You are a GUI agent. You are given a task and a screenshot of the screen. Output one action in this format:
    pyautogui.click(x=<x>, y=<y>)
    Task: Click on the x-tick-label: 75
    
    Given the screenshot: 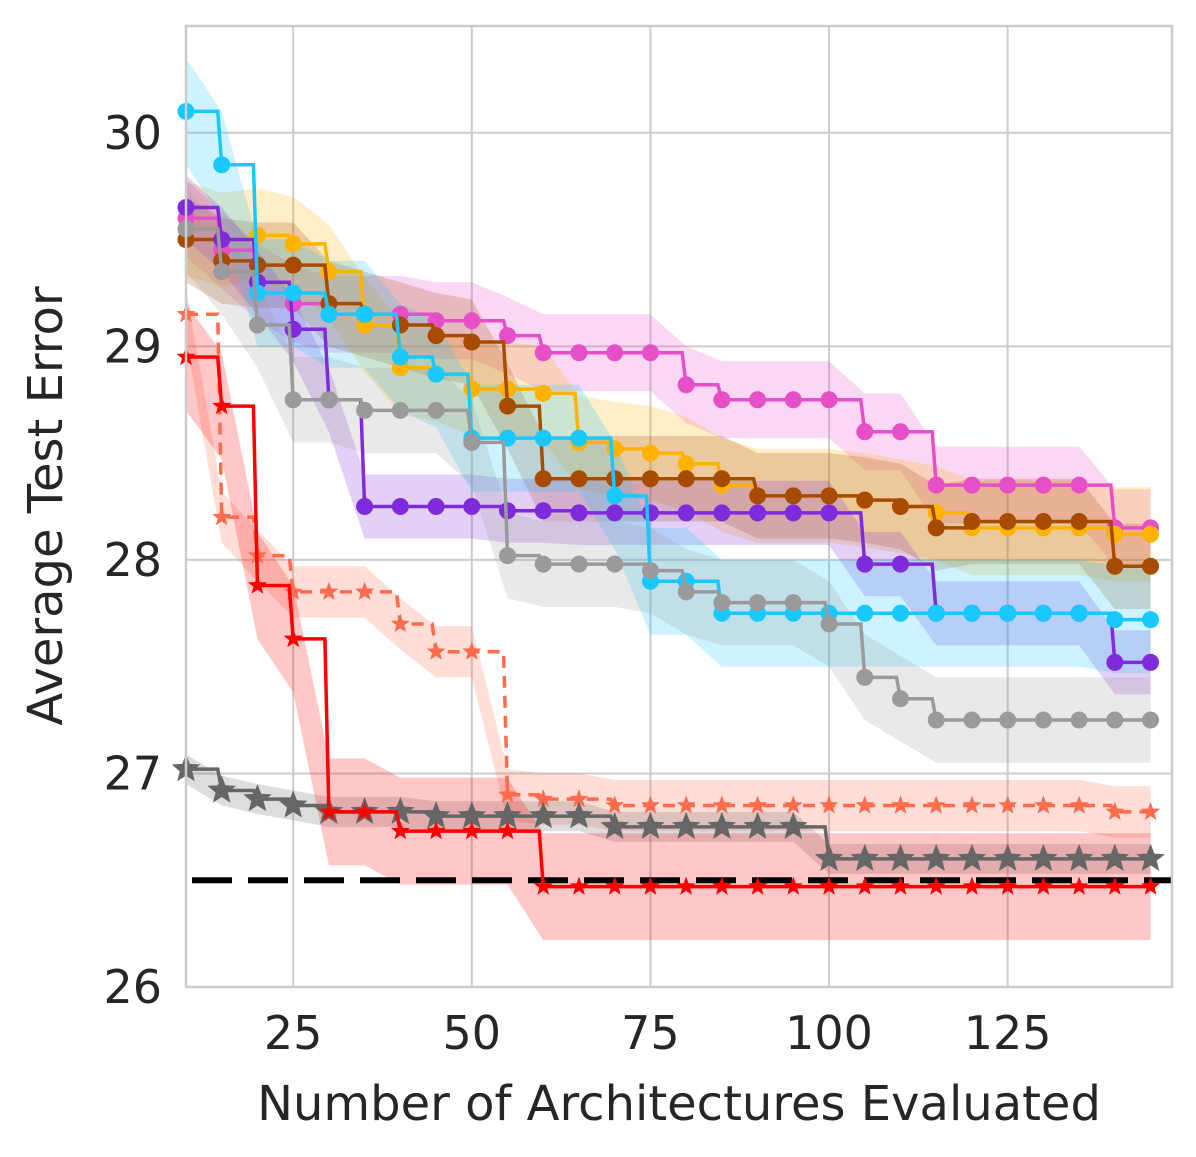 What is the action you would take?
    pyautogui.click(x=650, y=1033)
    